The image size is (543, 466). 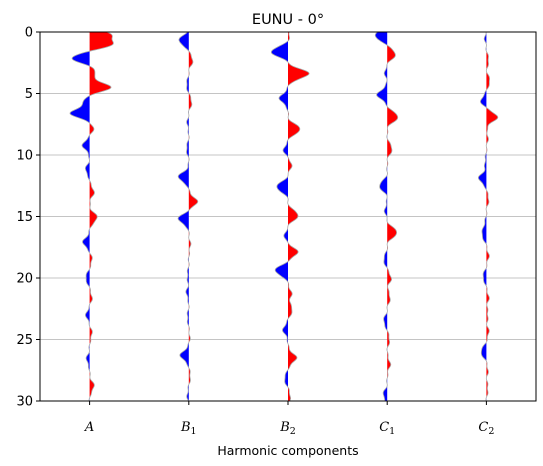 I want to click on x-tick-label-0: A, so click(x=89, y=427).